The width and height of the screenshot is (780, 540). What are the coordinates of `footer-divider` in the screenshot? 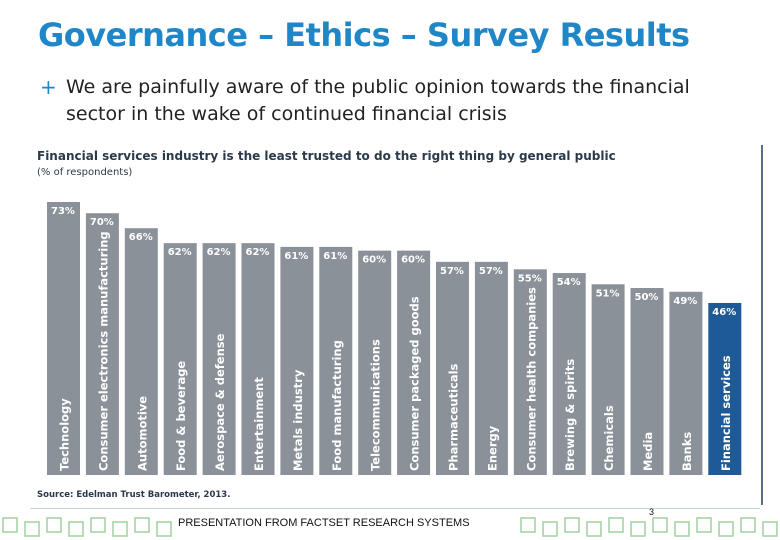 It's located at (395, 508).